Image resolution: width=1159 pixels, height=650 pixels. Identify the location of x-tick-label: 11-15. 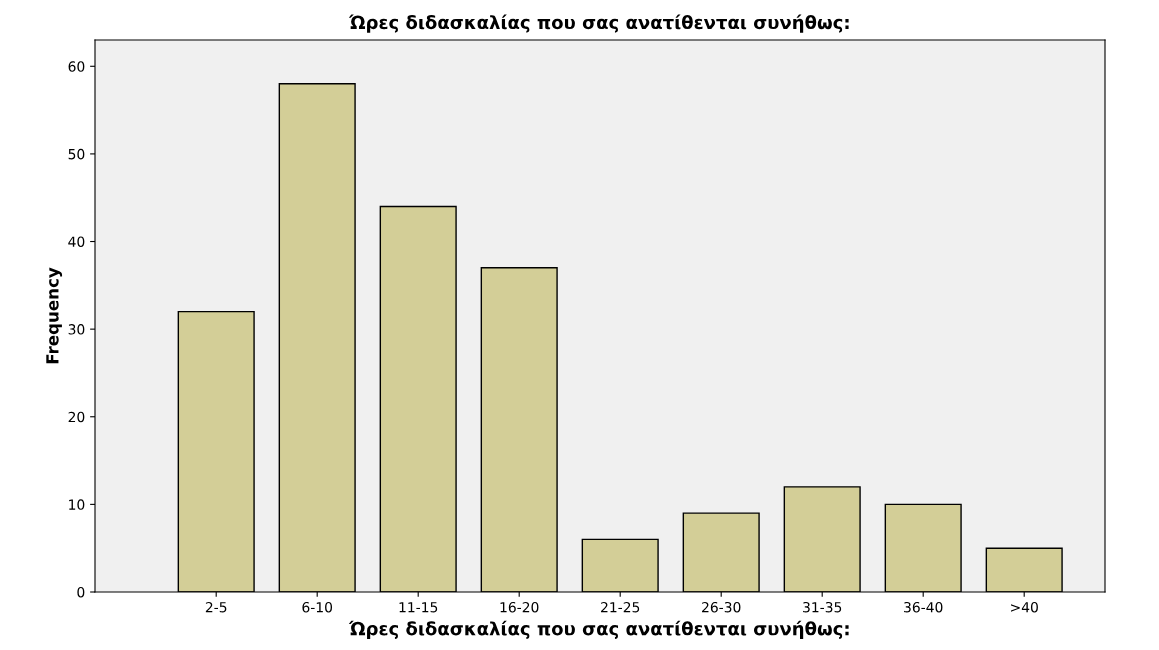
(418, 607).